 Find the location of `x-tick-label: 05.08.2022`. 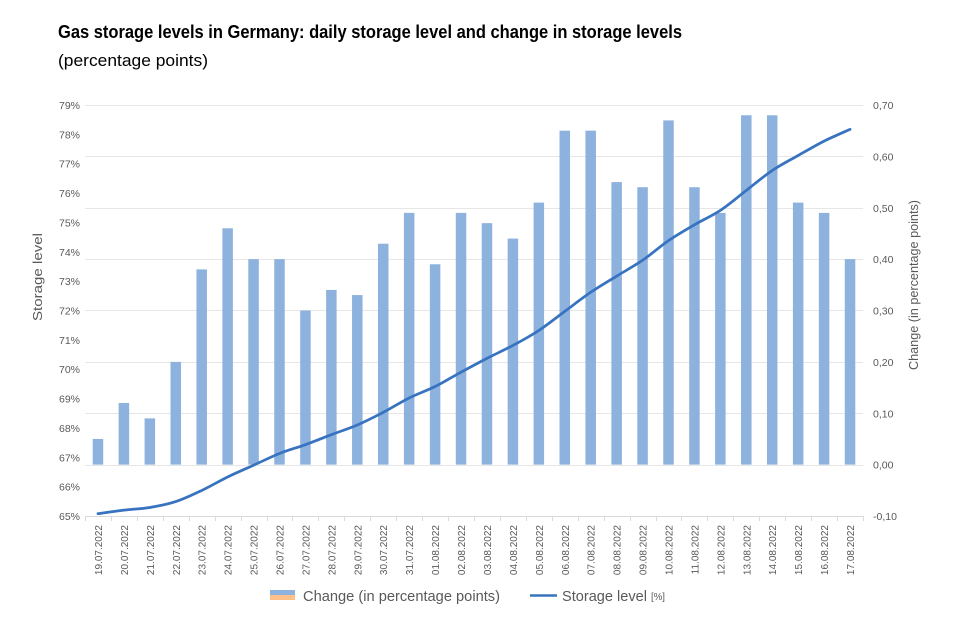

x-tick-label: 05.08.2022 is located at coordinates (540, 550).